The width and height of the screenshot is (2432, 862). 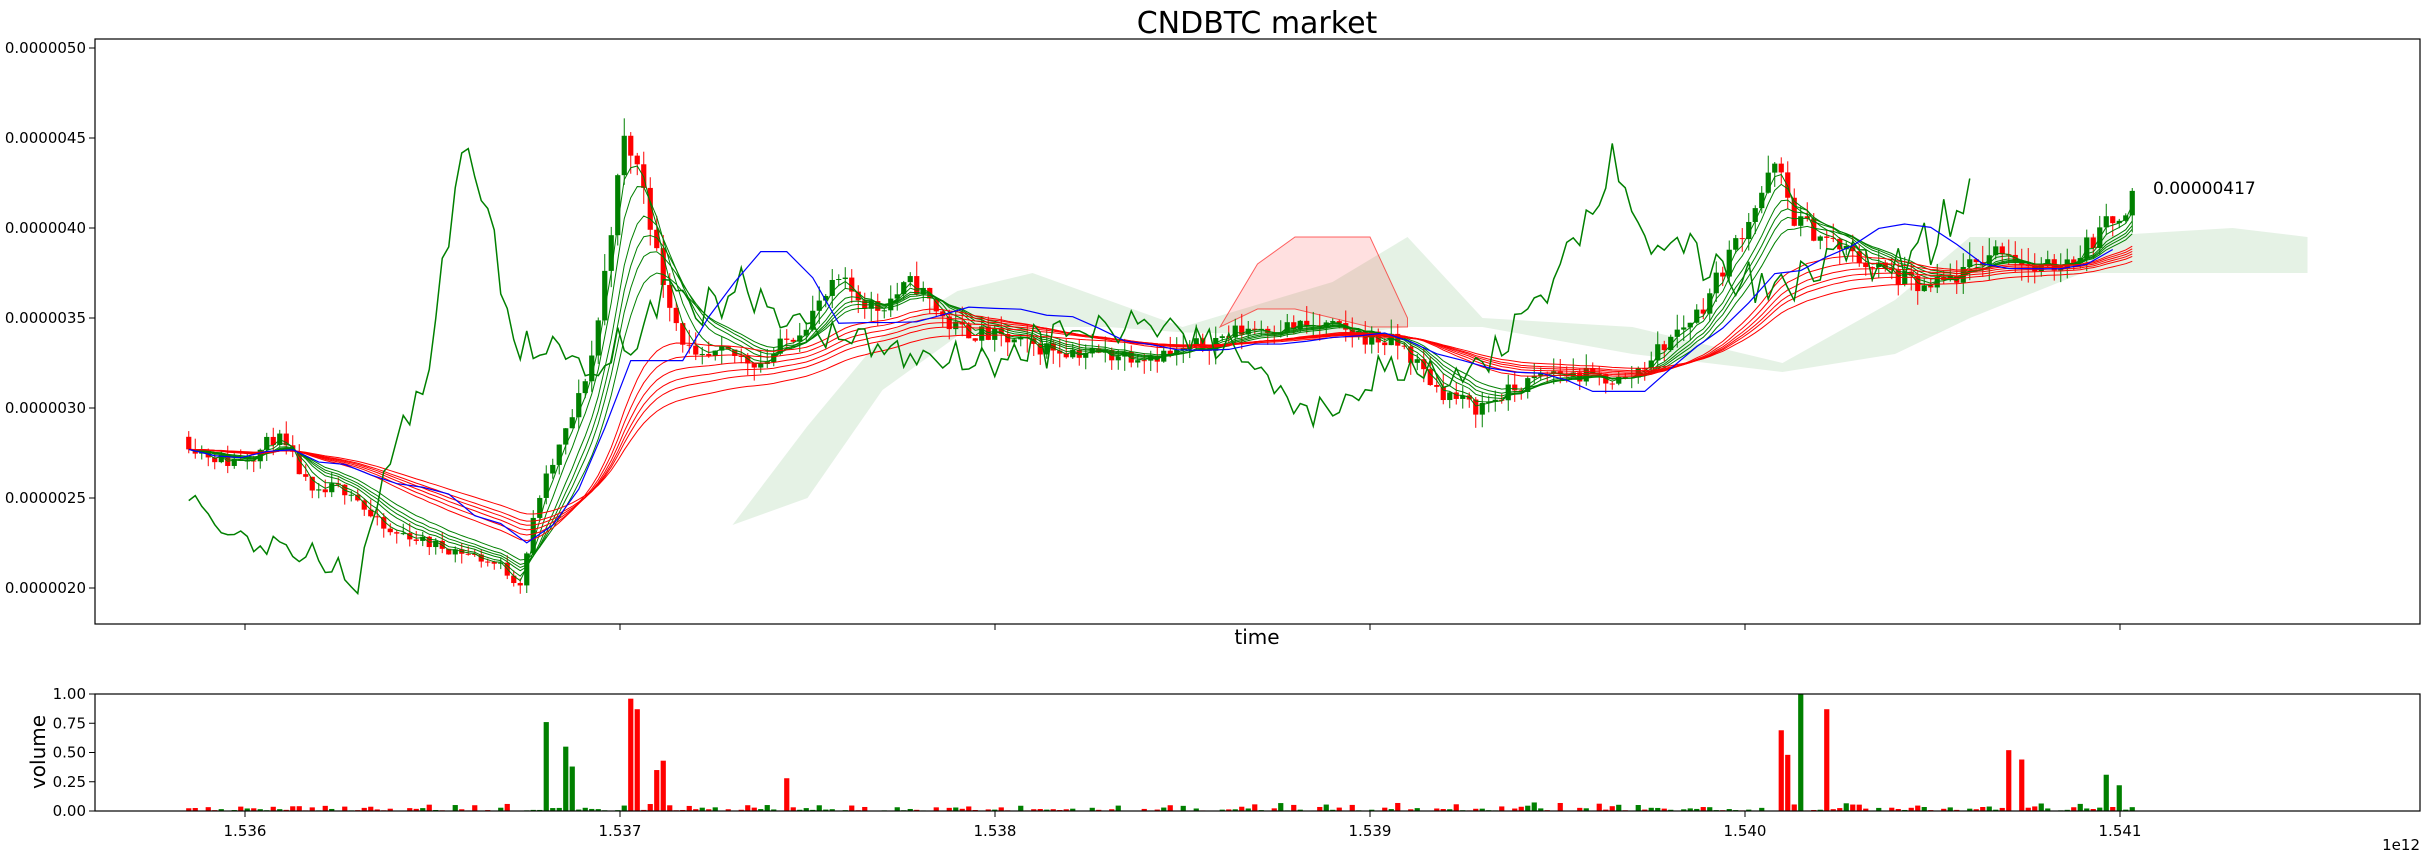 What do you see at coordinates (45, 498) in the screenshot?
I see `price-y-tick-label: 0.0000025` at bounding box center [45, 498].